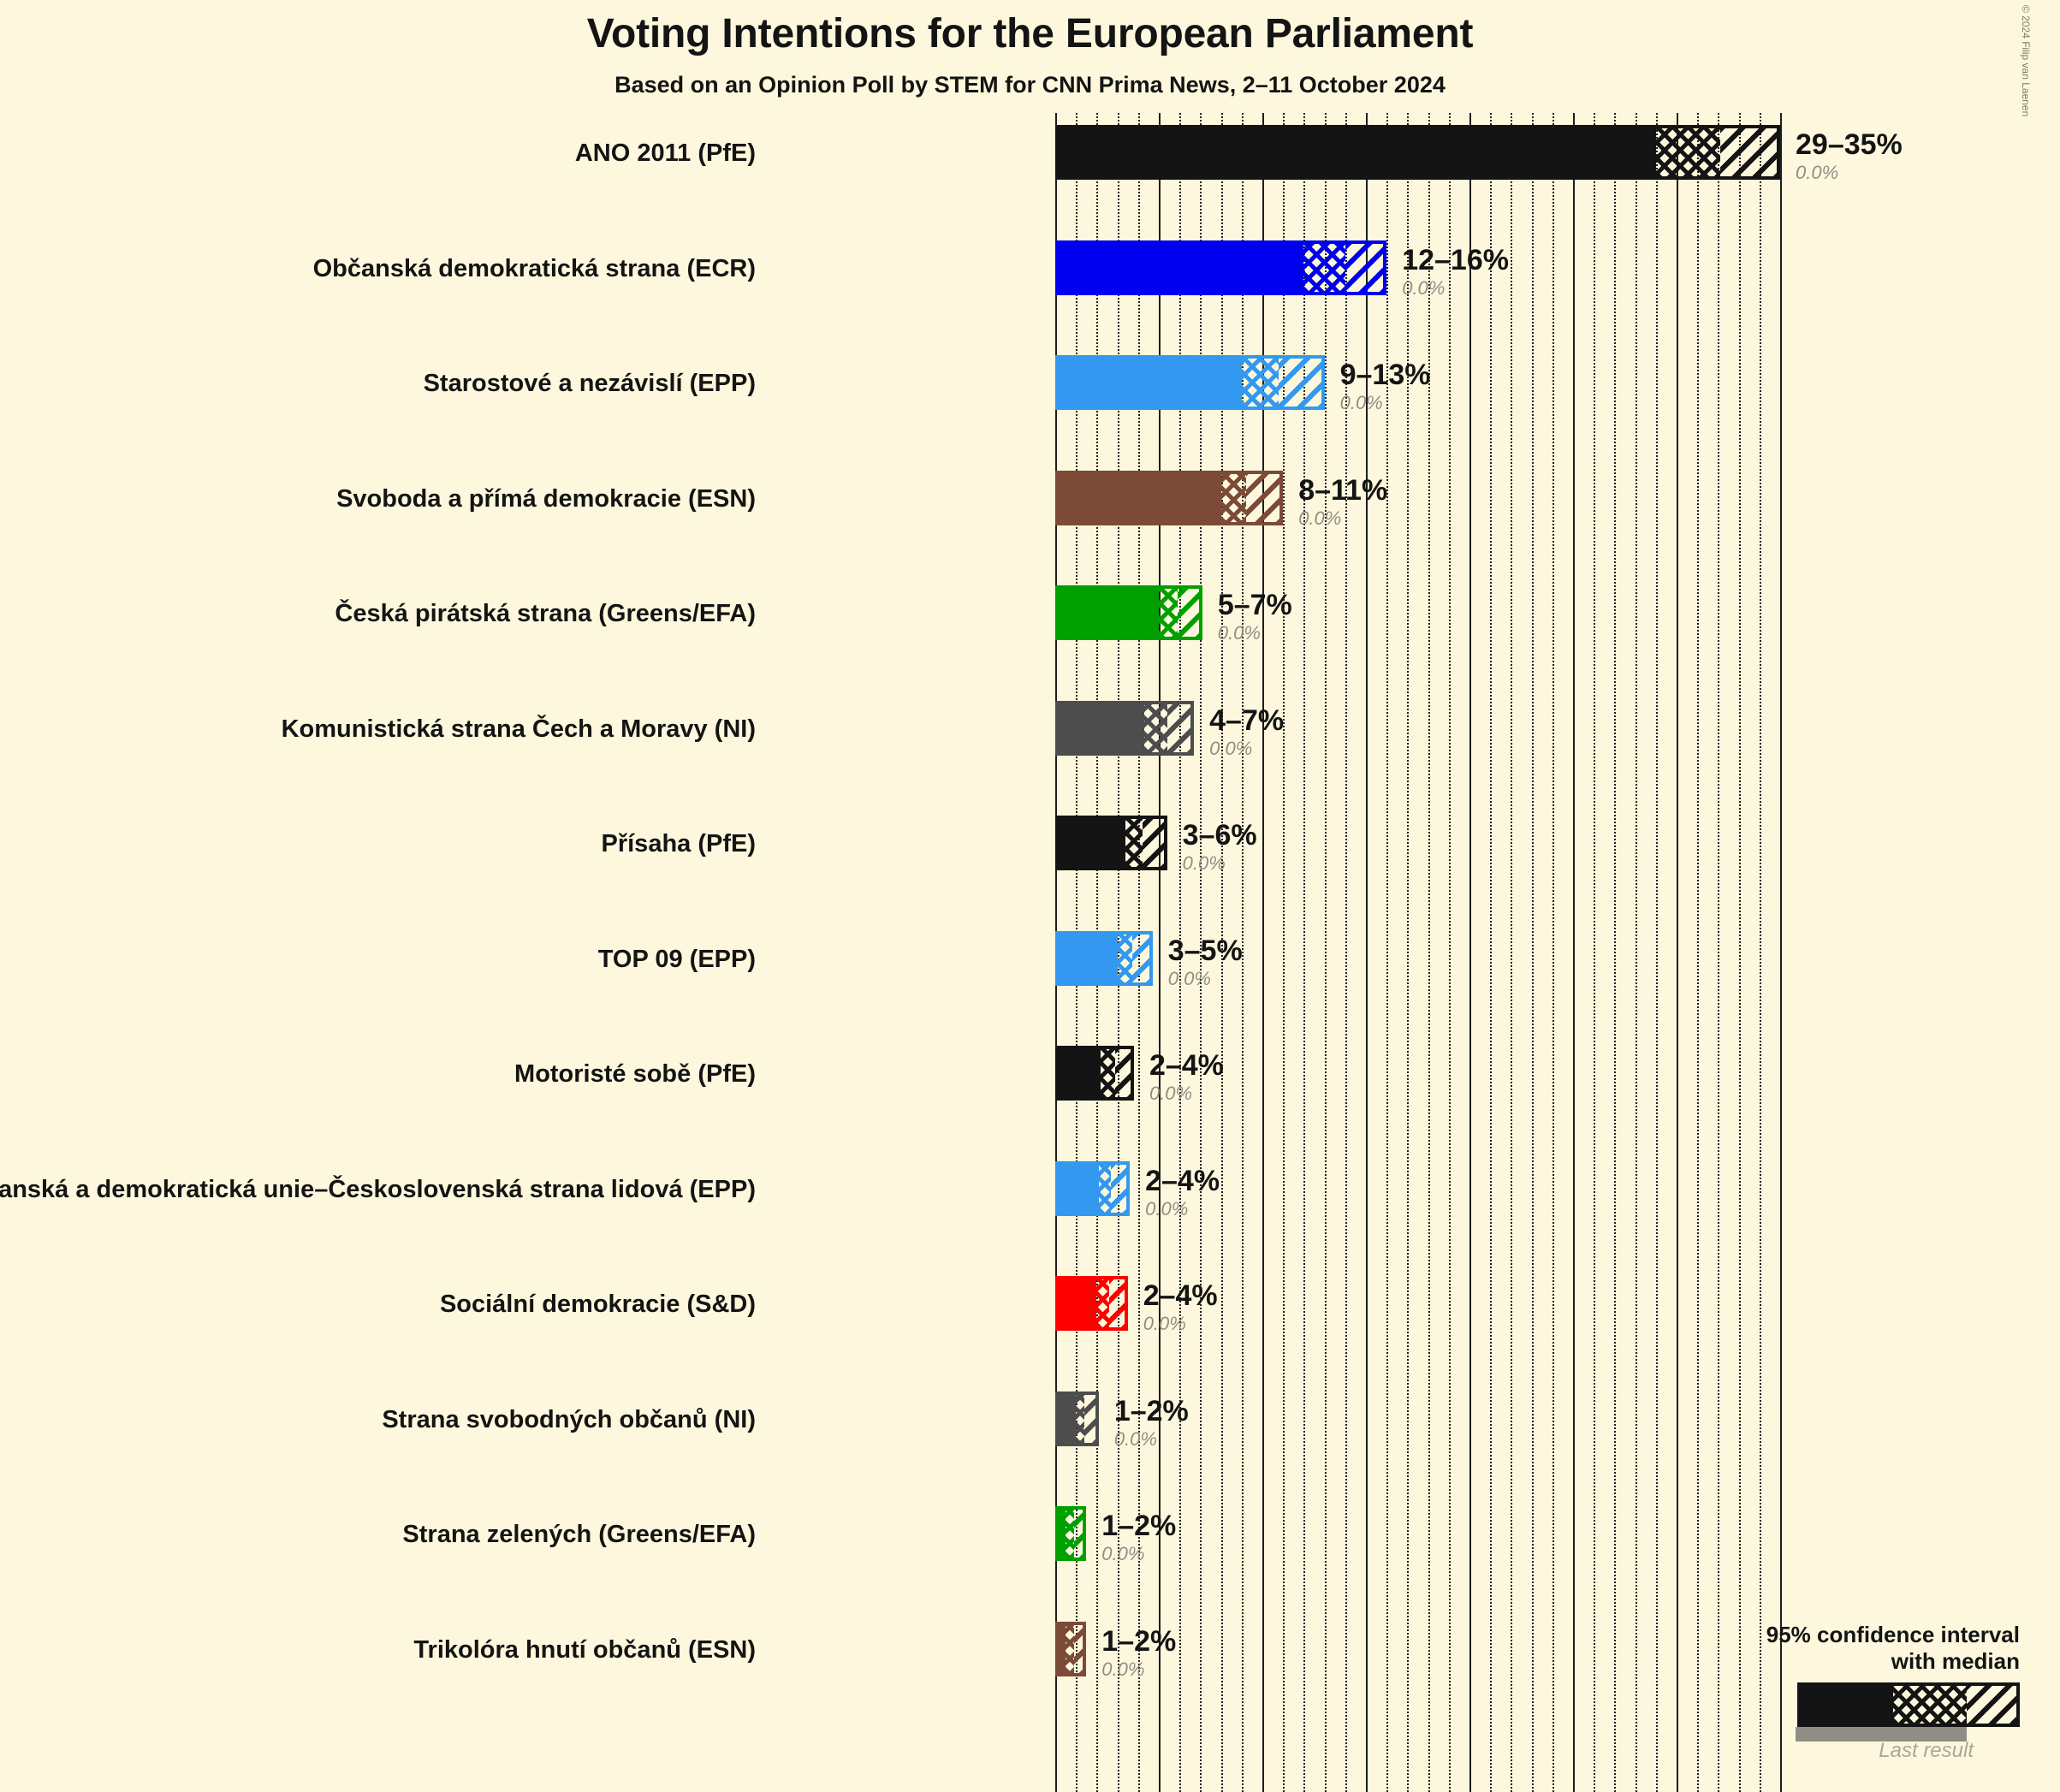 The width and height of the screenshot is (2060, 1792). What do you see at coordinates (635, 1074) in the screenshot?
I see `bar-category-label: Motoristé sobě (PfE)` at bounding box center [635, 1074].